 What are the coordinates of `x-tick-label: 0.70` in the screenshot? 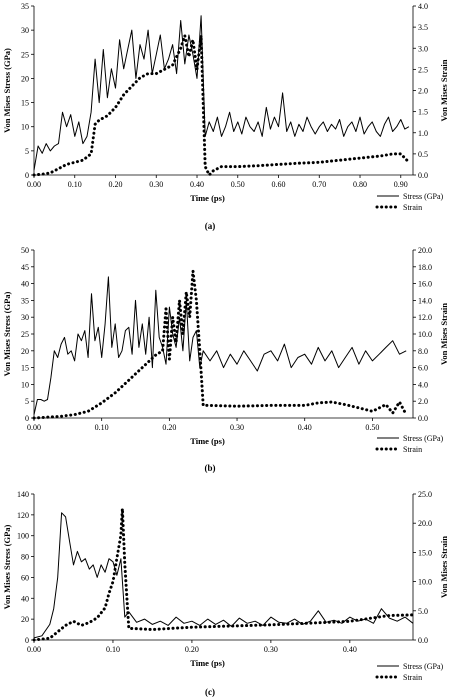 It's located at (319, 184).